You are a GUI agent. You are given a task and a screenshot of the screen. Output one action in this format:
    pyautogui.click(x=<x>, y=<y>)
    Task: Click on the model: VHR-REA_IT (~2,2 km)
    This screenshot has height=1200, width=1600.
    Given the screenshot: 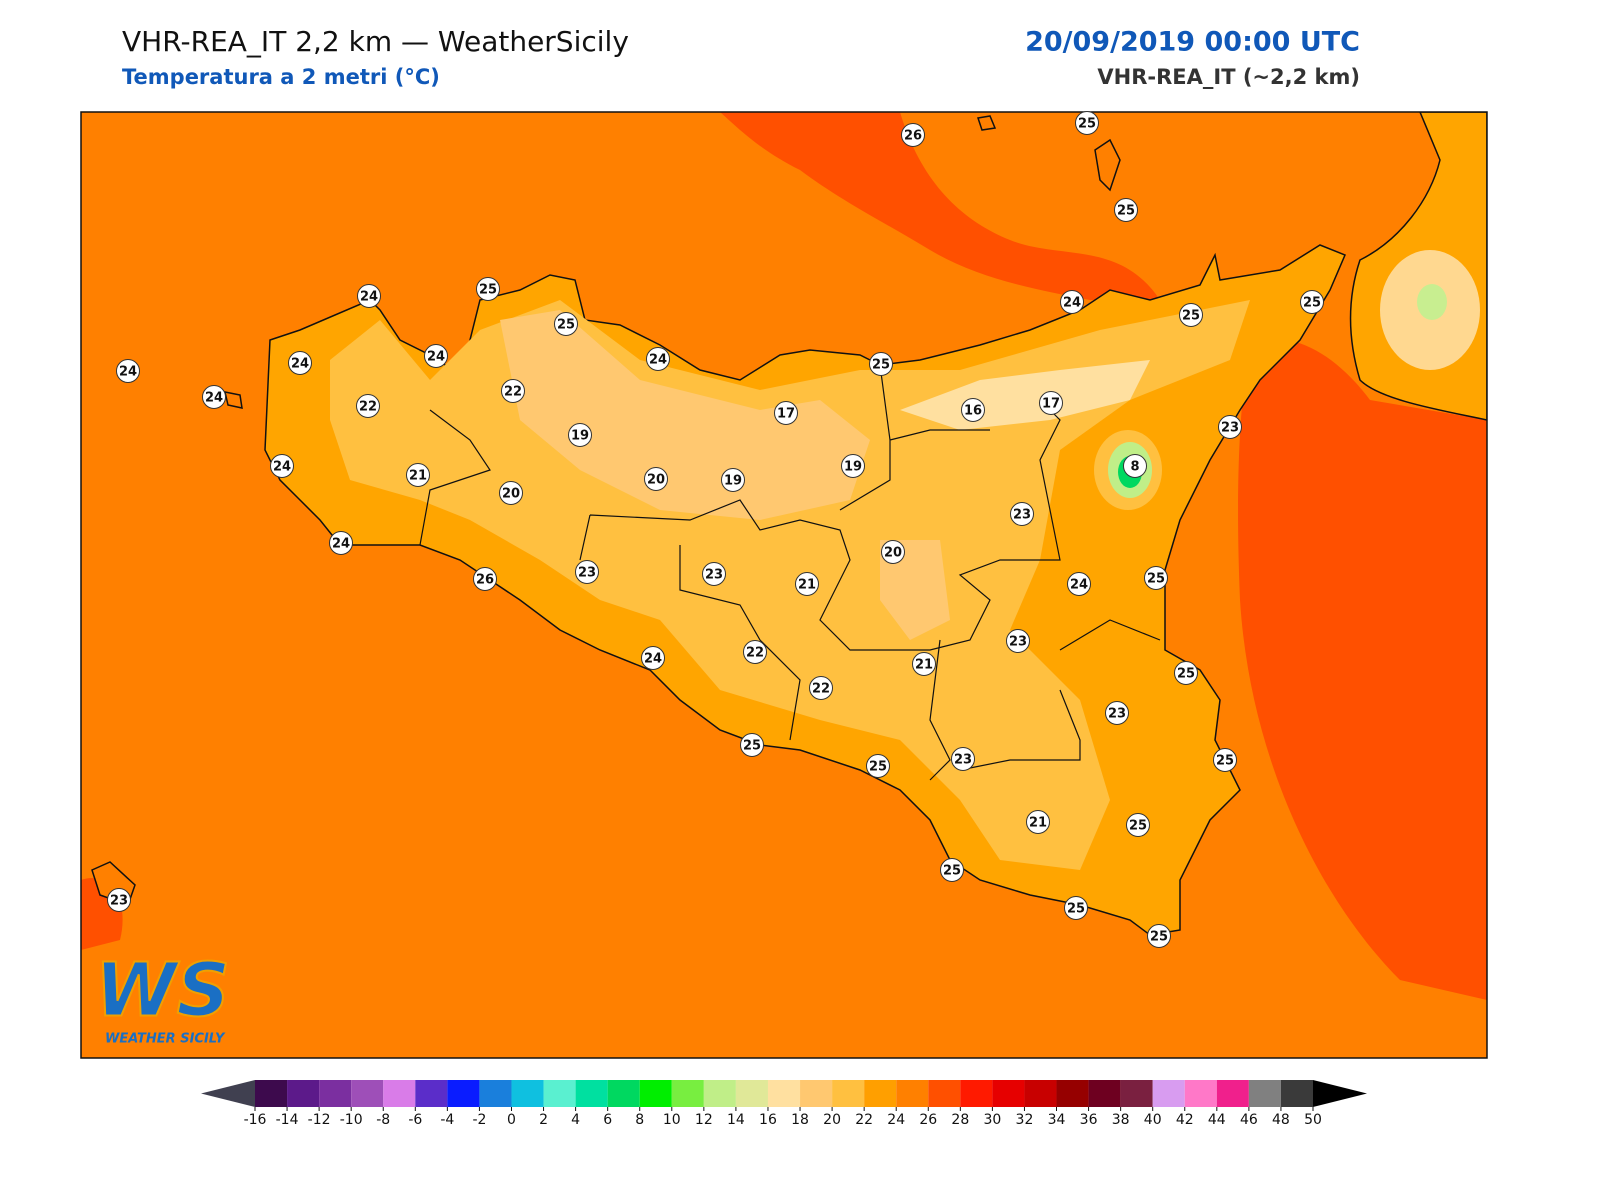 What is the action you would take?
    pyautogui.click(x=1228, y=77)
    